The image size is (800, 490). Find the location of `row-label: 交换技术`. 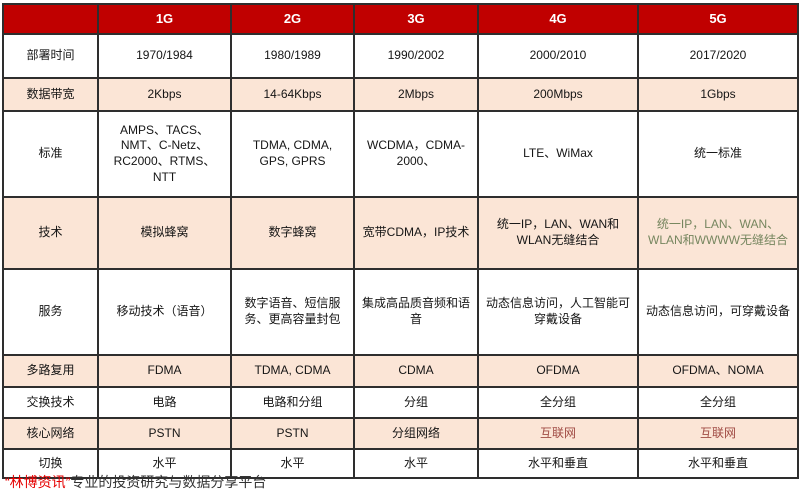

row-label: 交换技术 is located at coordinates (50, 402).